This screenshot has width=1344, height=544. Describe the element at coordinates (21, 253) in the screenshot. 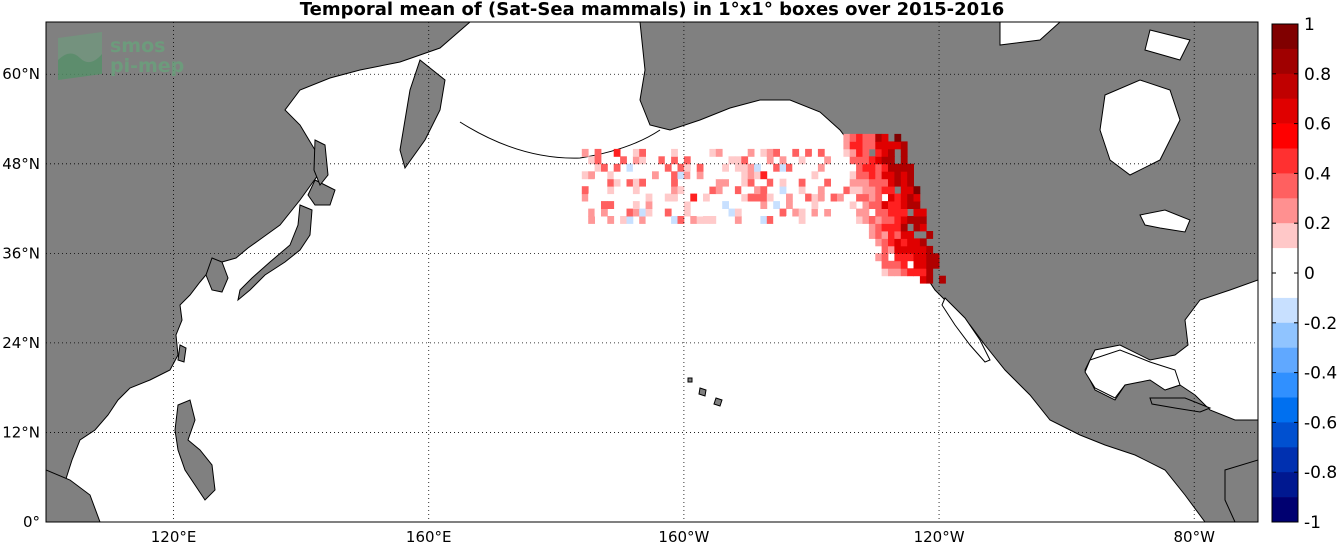

I see `lat-tick-label: 36°N` at that location.